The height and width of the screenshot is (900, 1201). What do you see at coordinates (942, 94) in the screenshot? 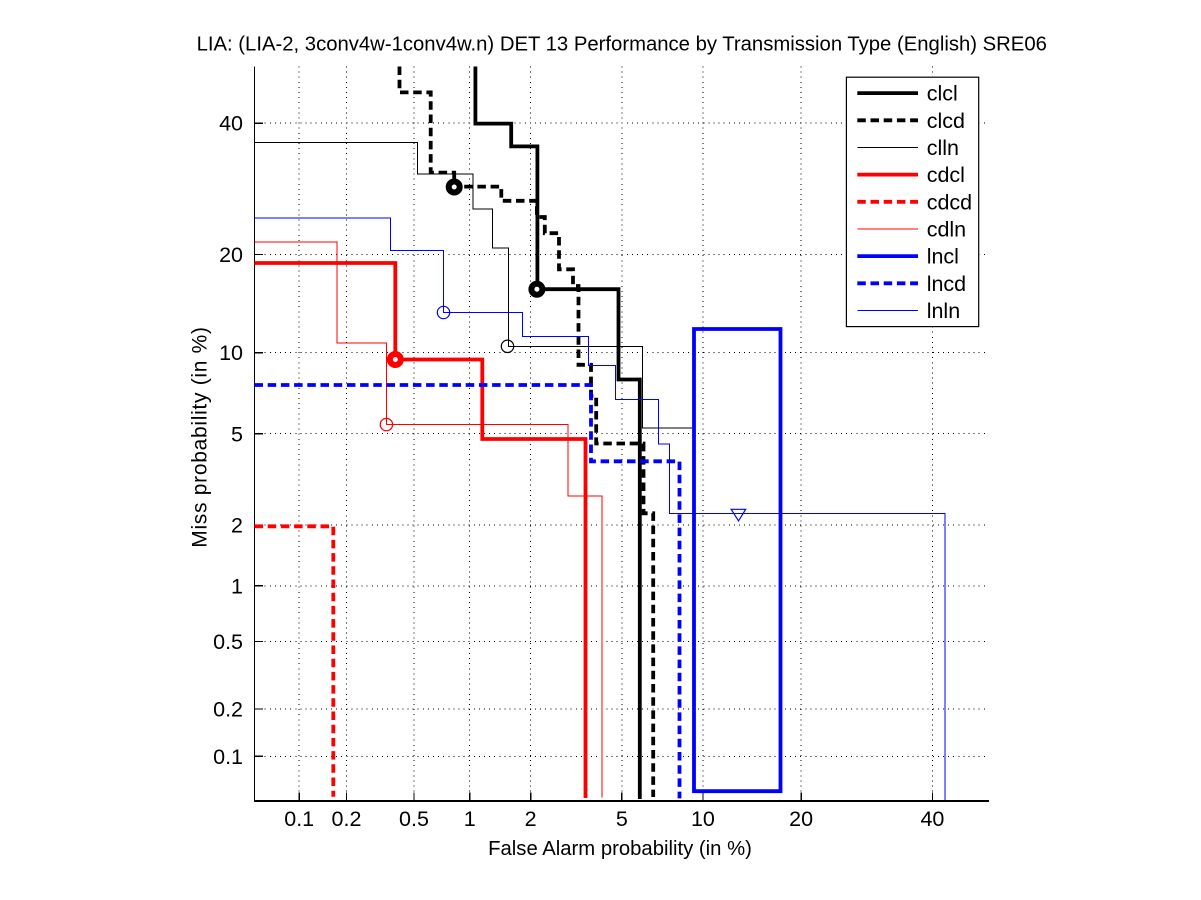
I see `svg-text: clcl` at bounding box center [942, 94].